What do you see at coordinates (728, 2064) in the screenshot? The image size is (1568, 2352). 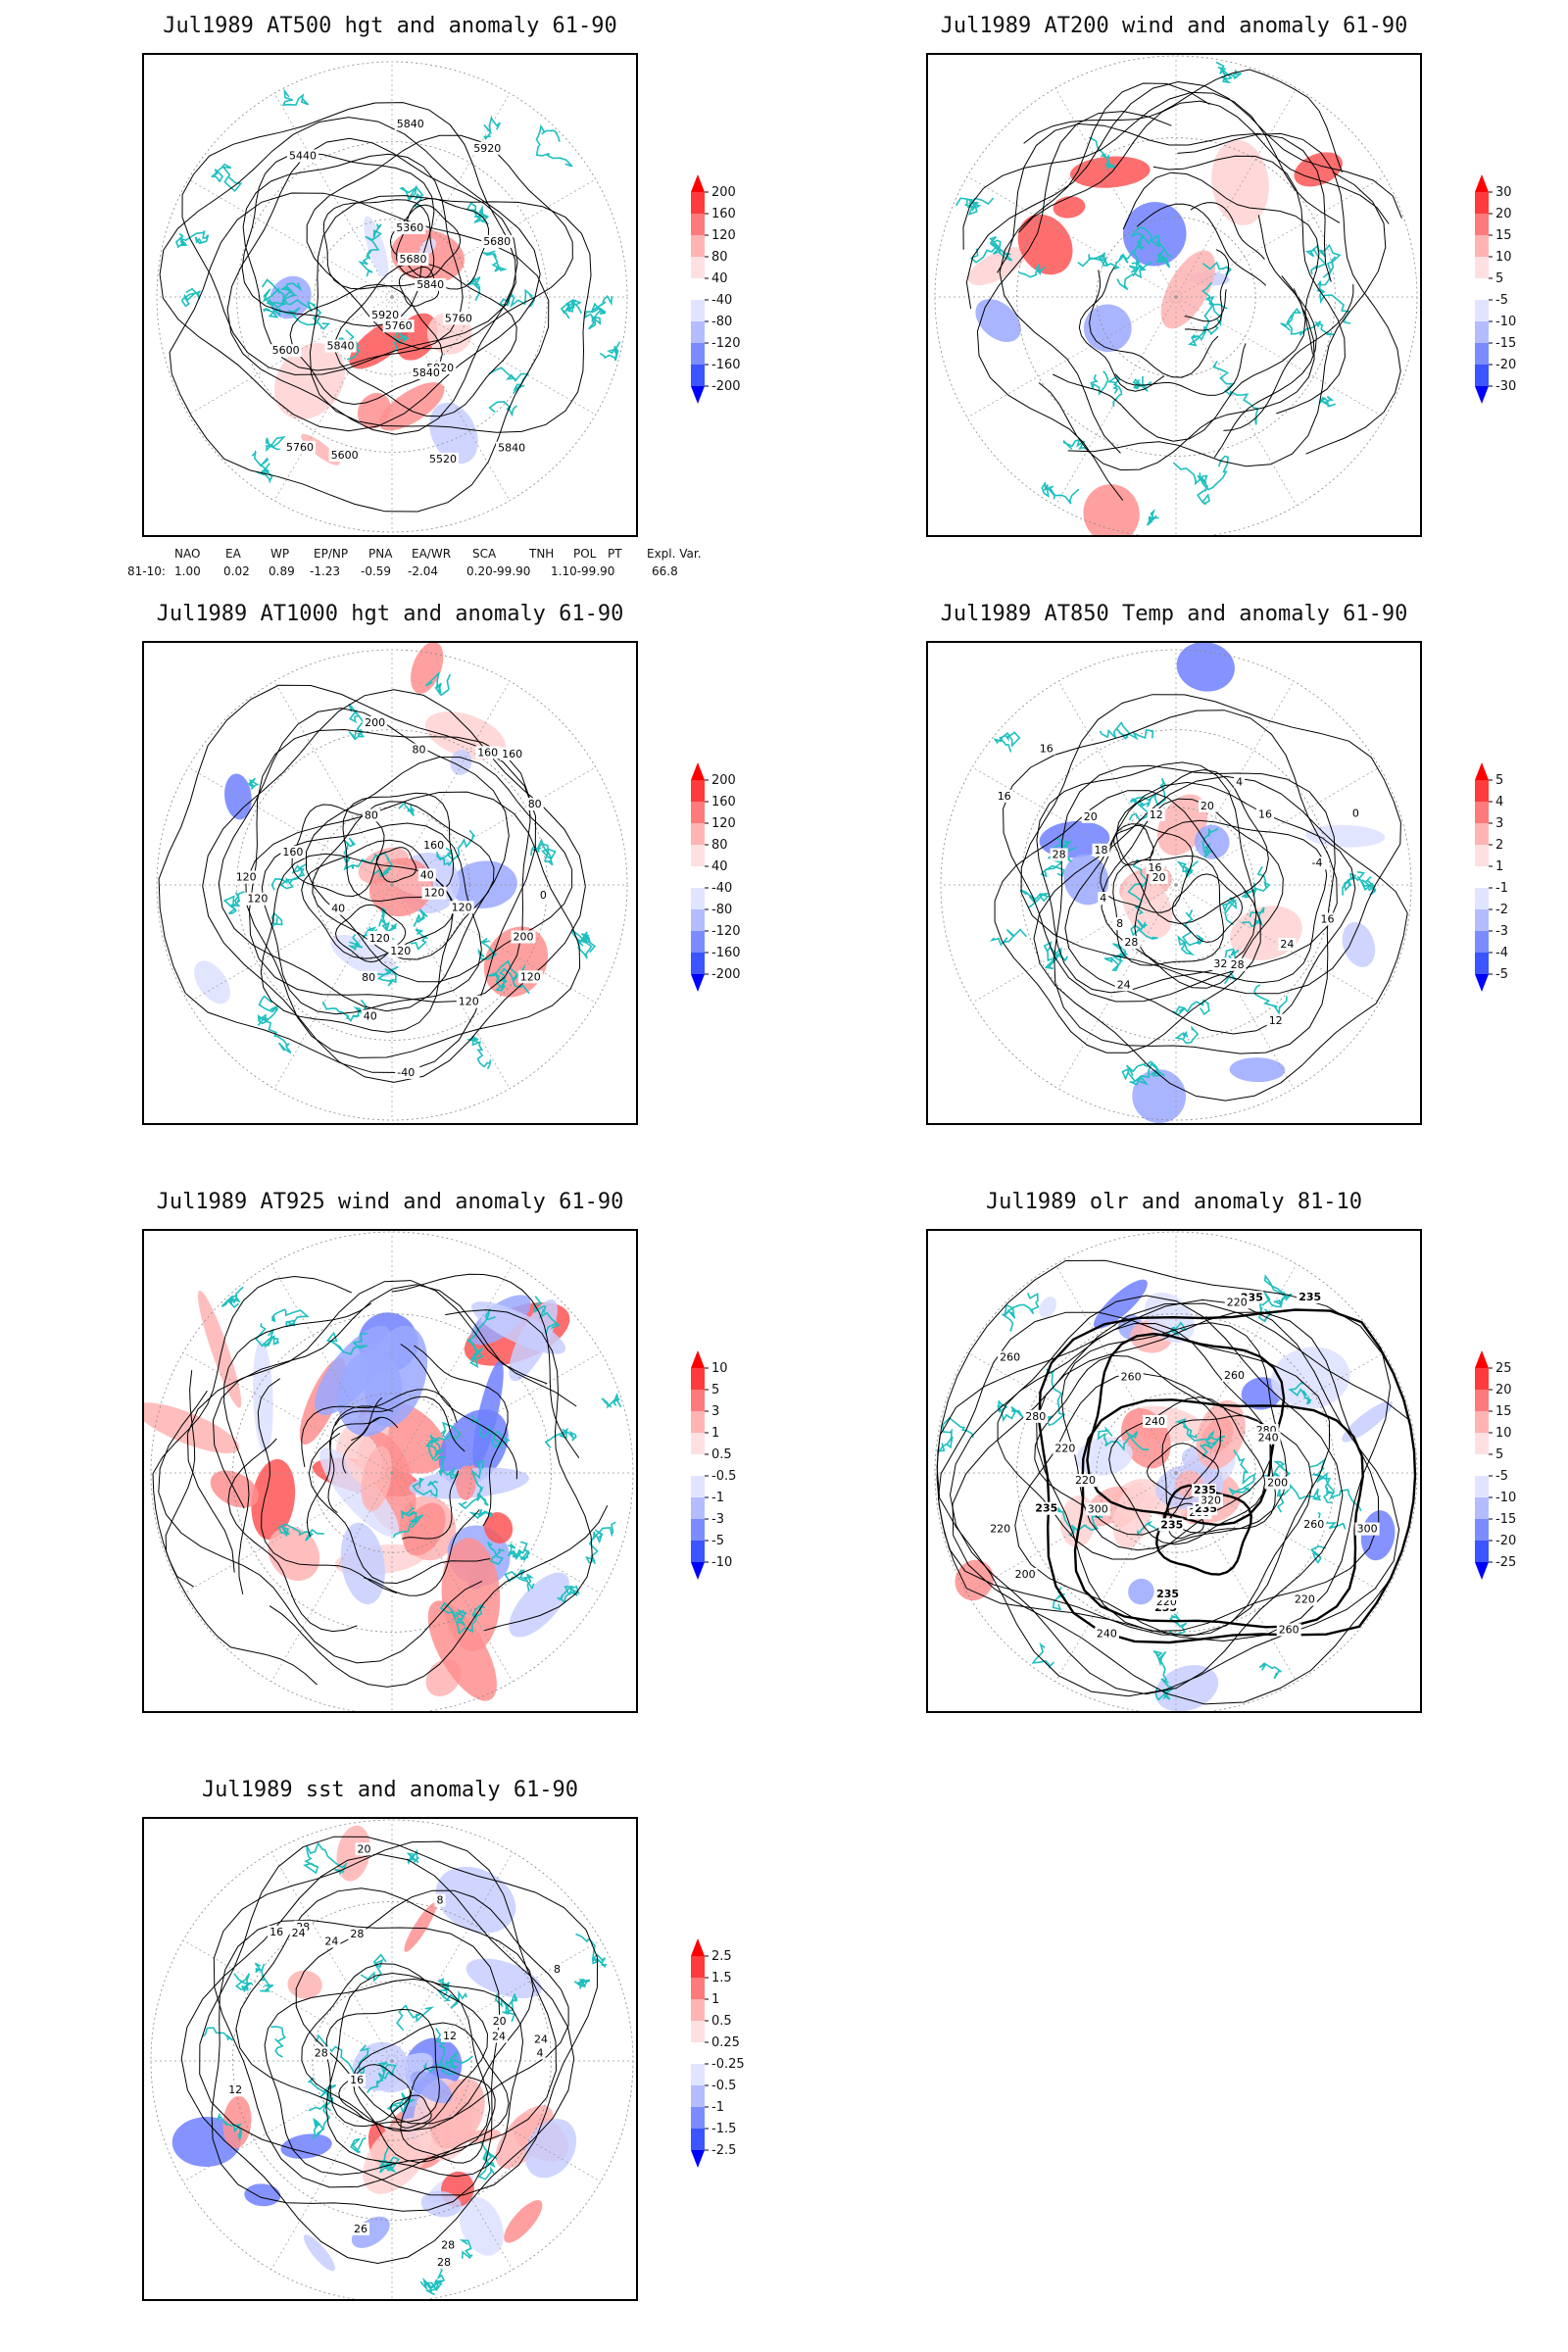 I see `colorbar-tick-label: -0.25` at bounding box center [728, 2064].